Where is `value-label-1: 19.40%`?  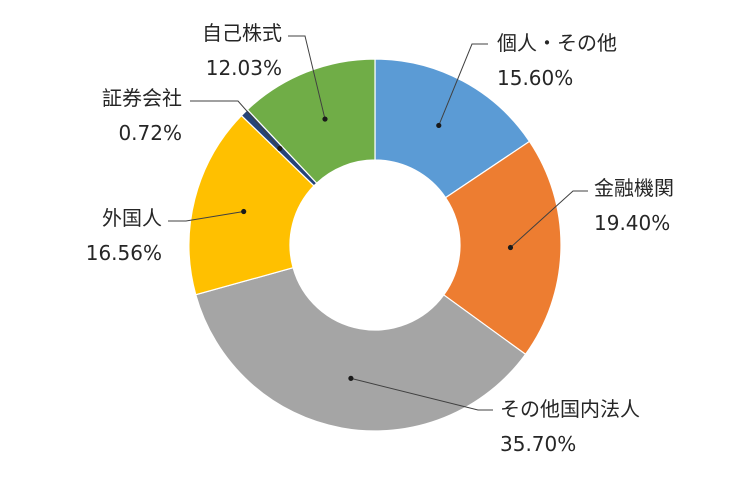 value-label-1: 19.40% is located at coordinates (632, 223).